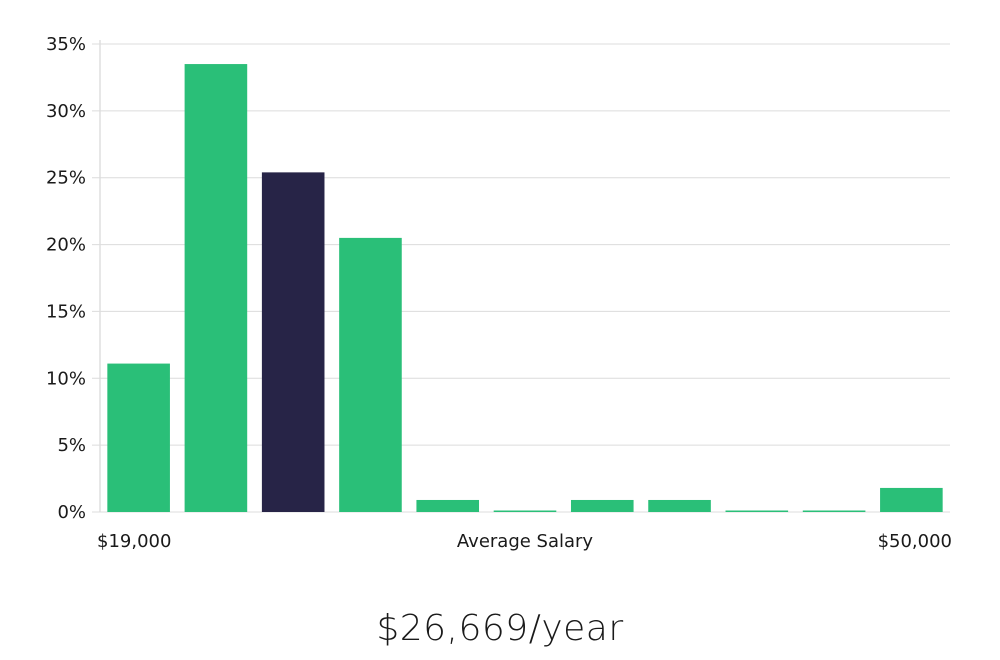 The image size is (1000, 660). I want to click on y-axis-ticks: 0% 5% 10% 15% 20% 25% 30% 35%, so click(66, 278).